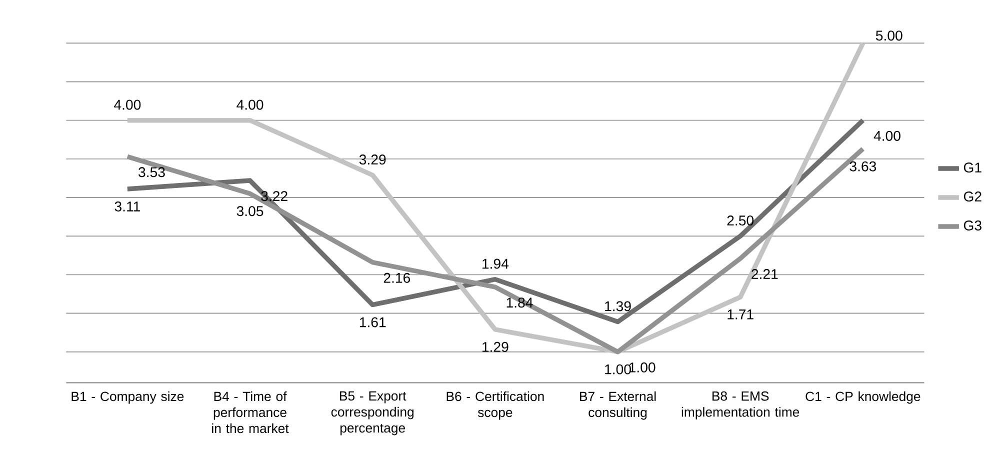 The width and height of the screenshot is (997, 454). I want to click on data-label: 5.00, so click(889, 35).